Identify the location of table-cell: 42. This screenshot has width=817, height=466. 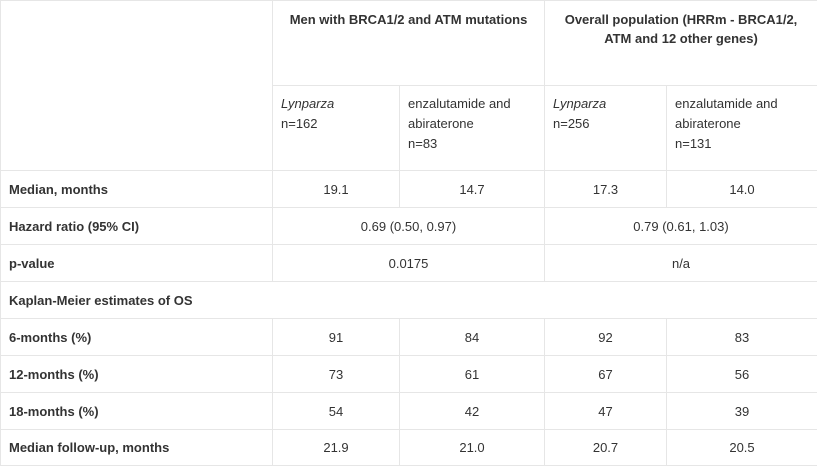
(472, 411).